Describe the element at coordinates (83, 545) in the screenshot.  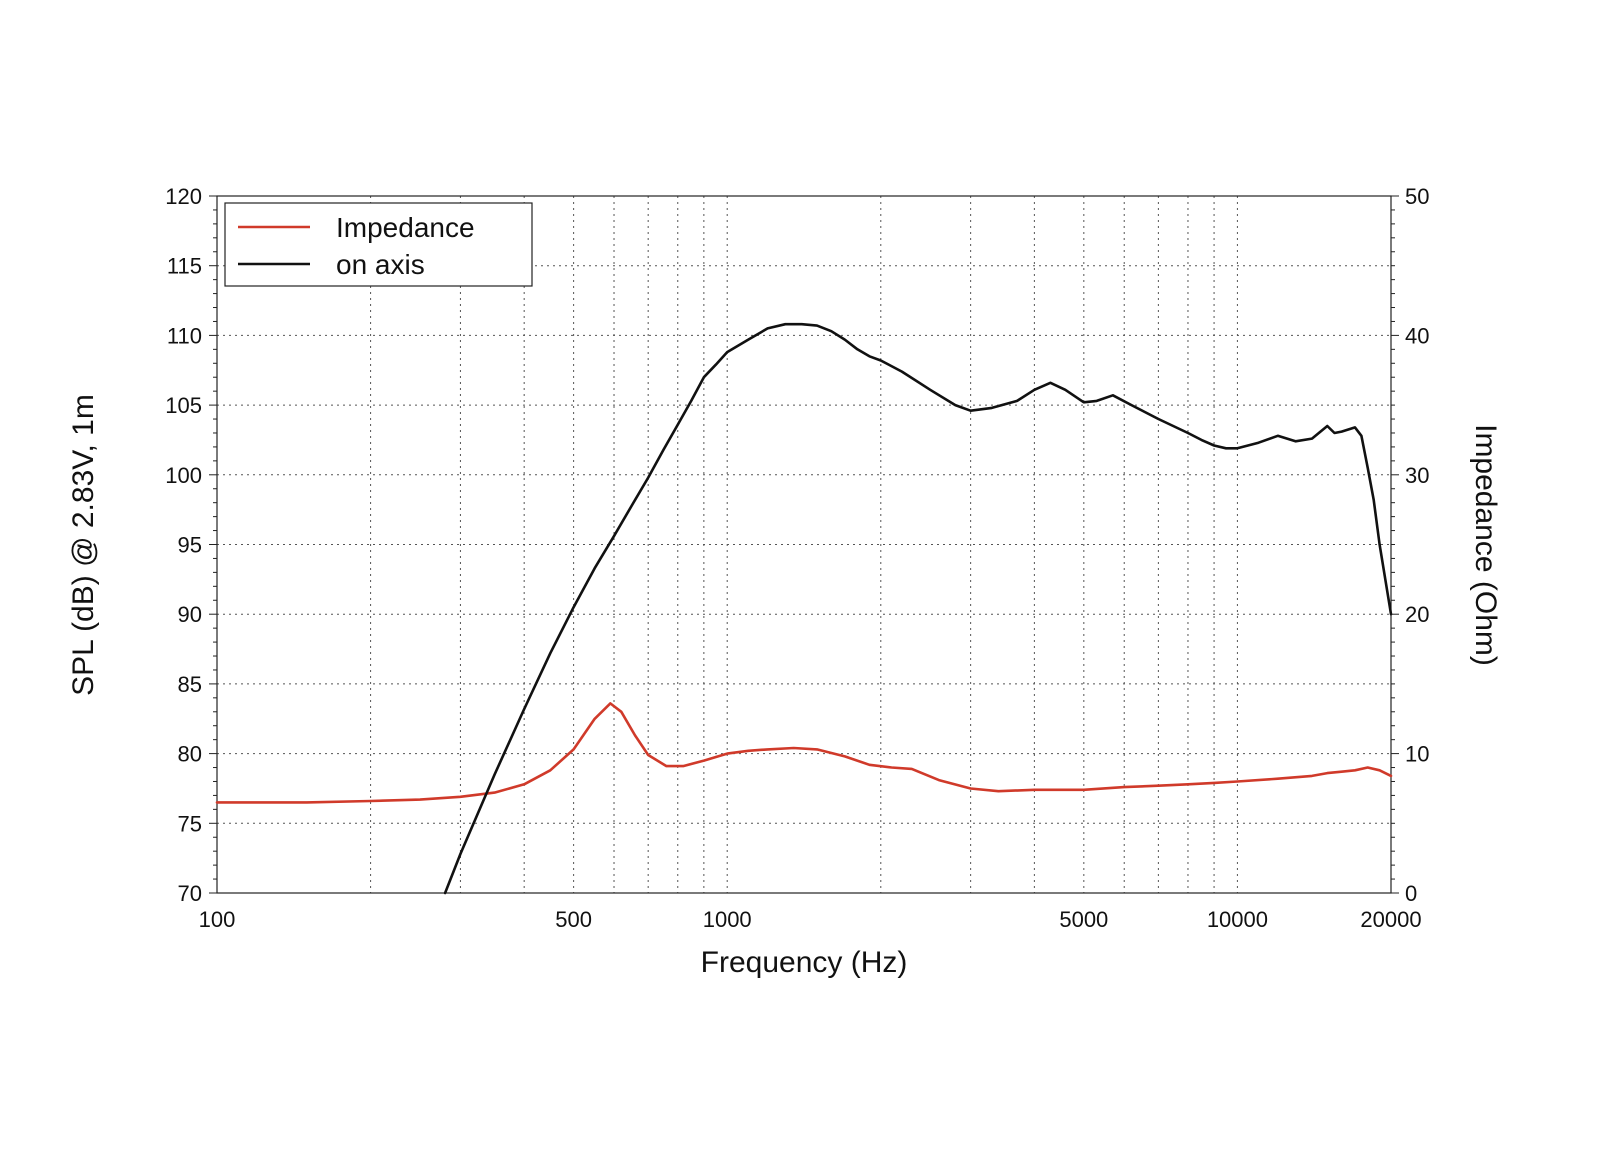
I see `y-axis-label: SPL (dB) @ 2.83V, 1m` at that location.